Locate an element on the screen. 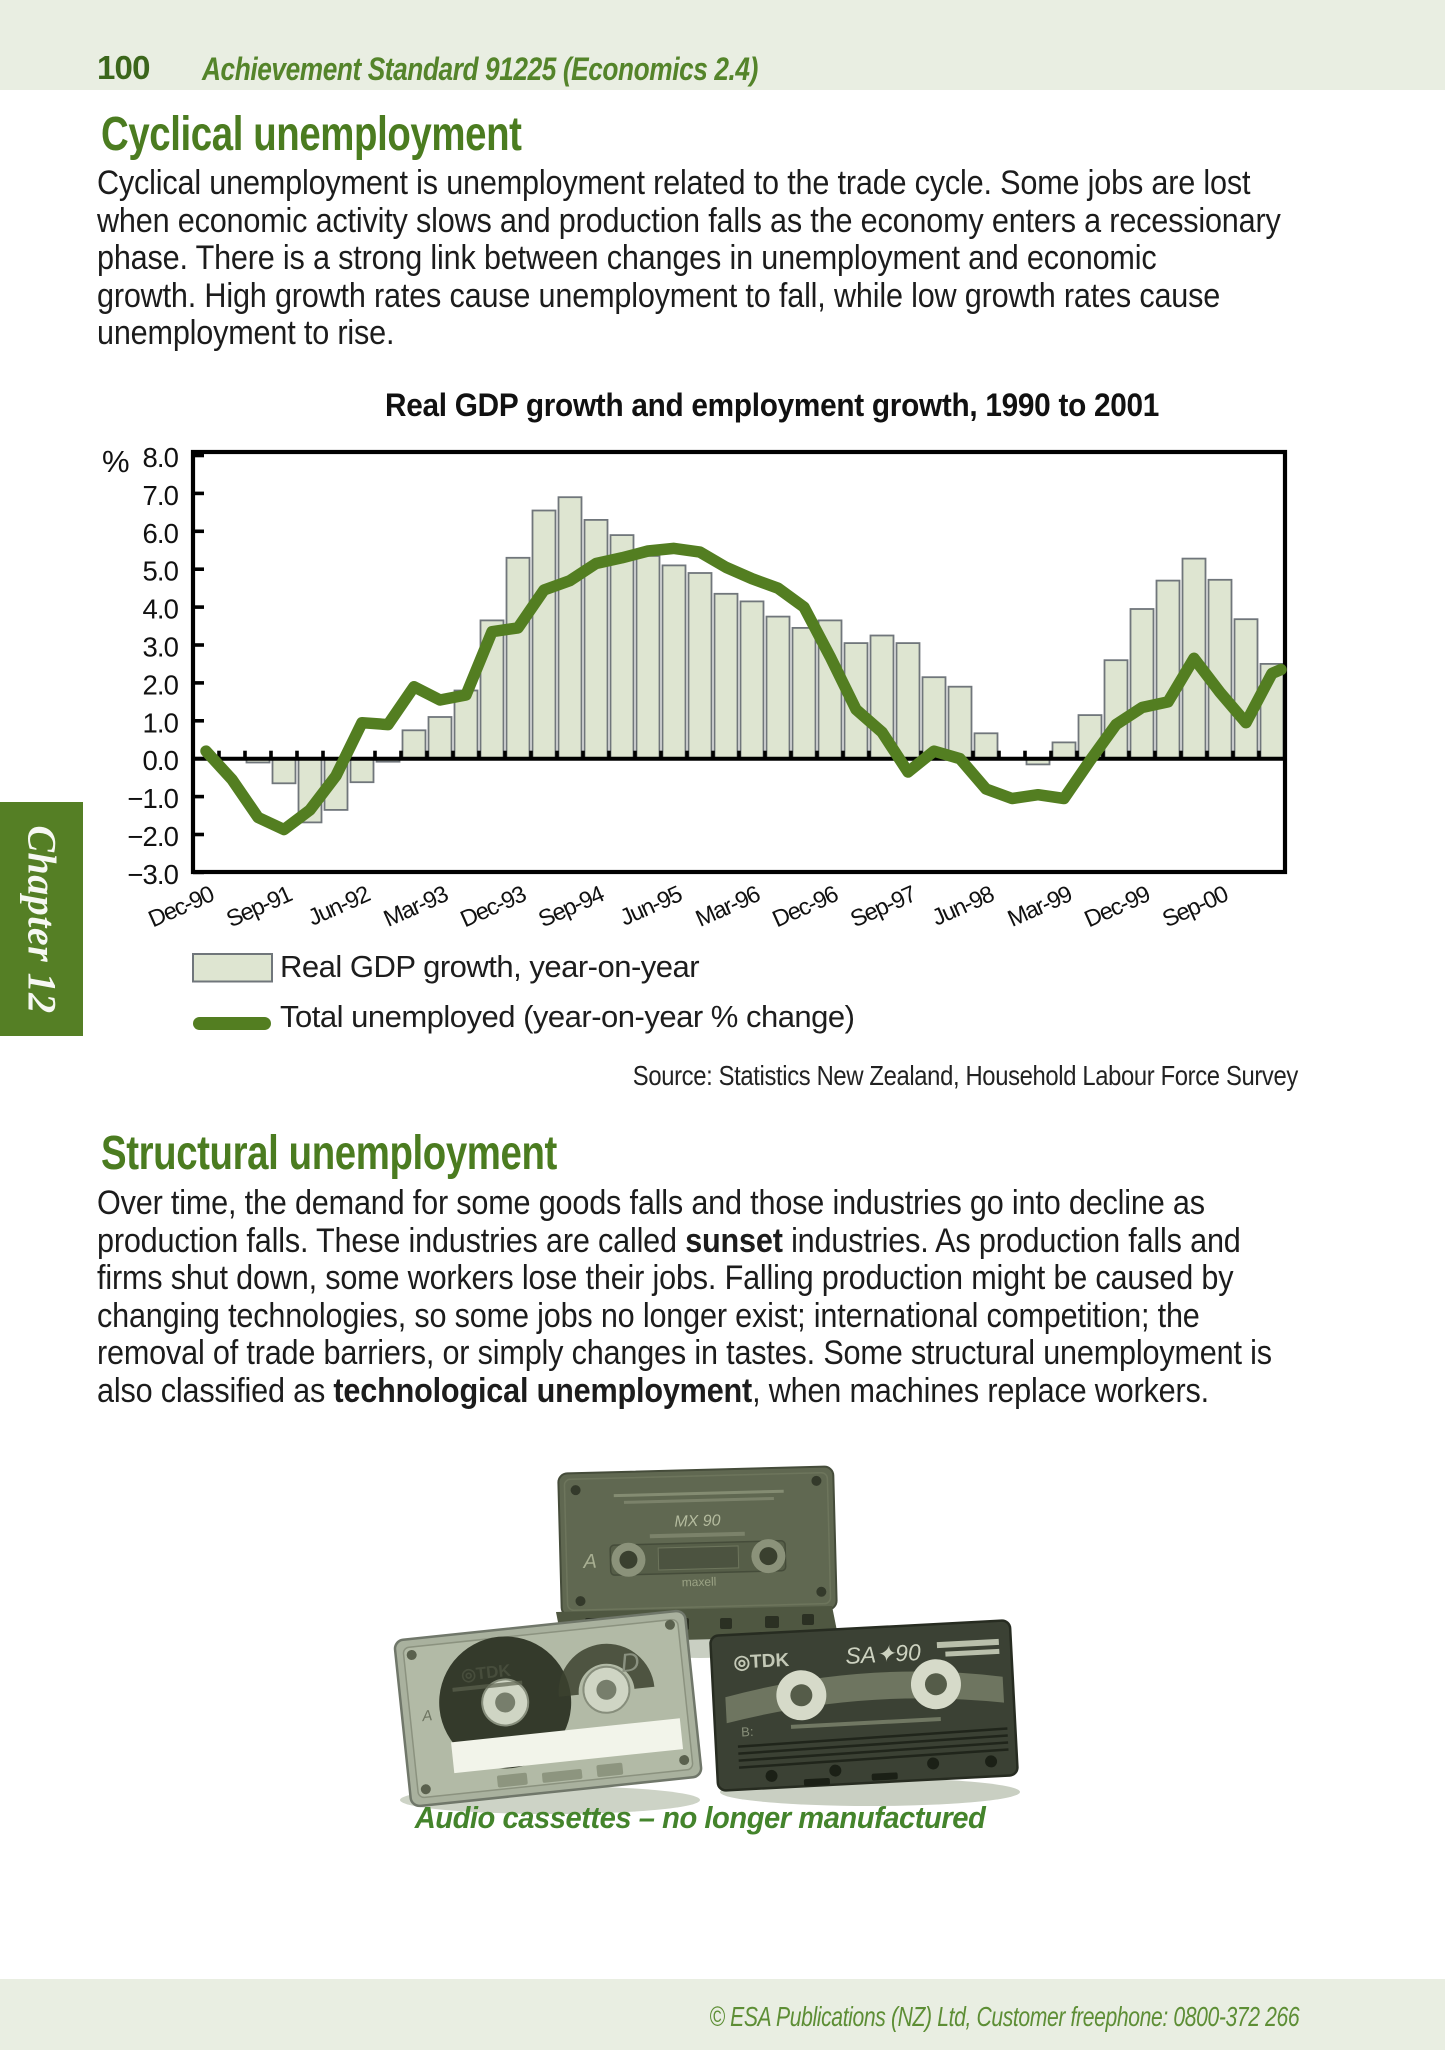 Image resolution: width=1445 pixels, height=2050 pixels. svg-text: 0.0 is located at coordinates (160, 760).